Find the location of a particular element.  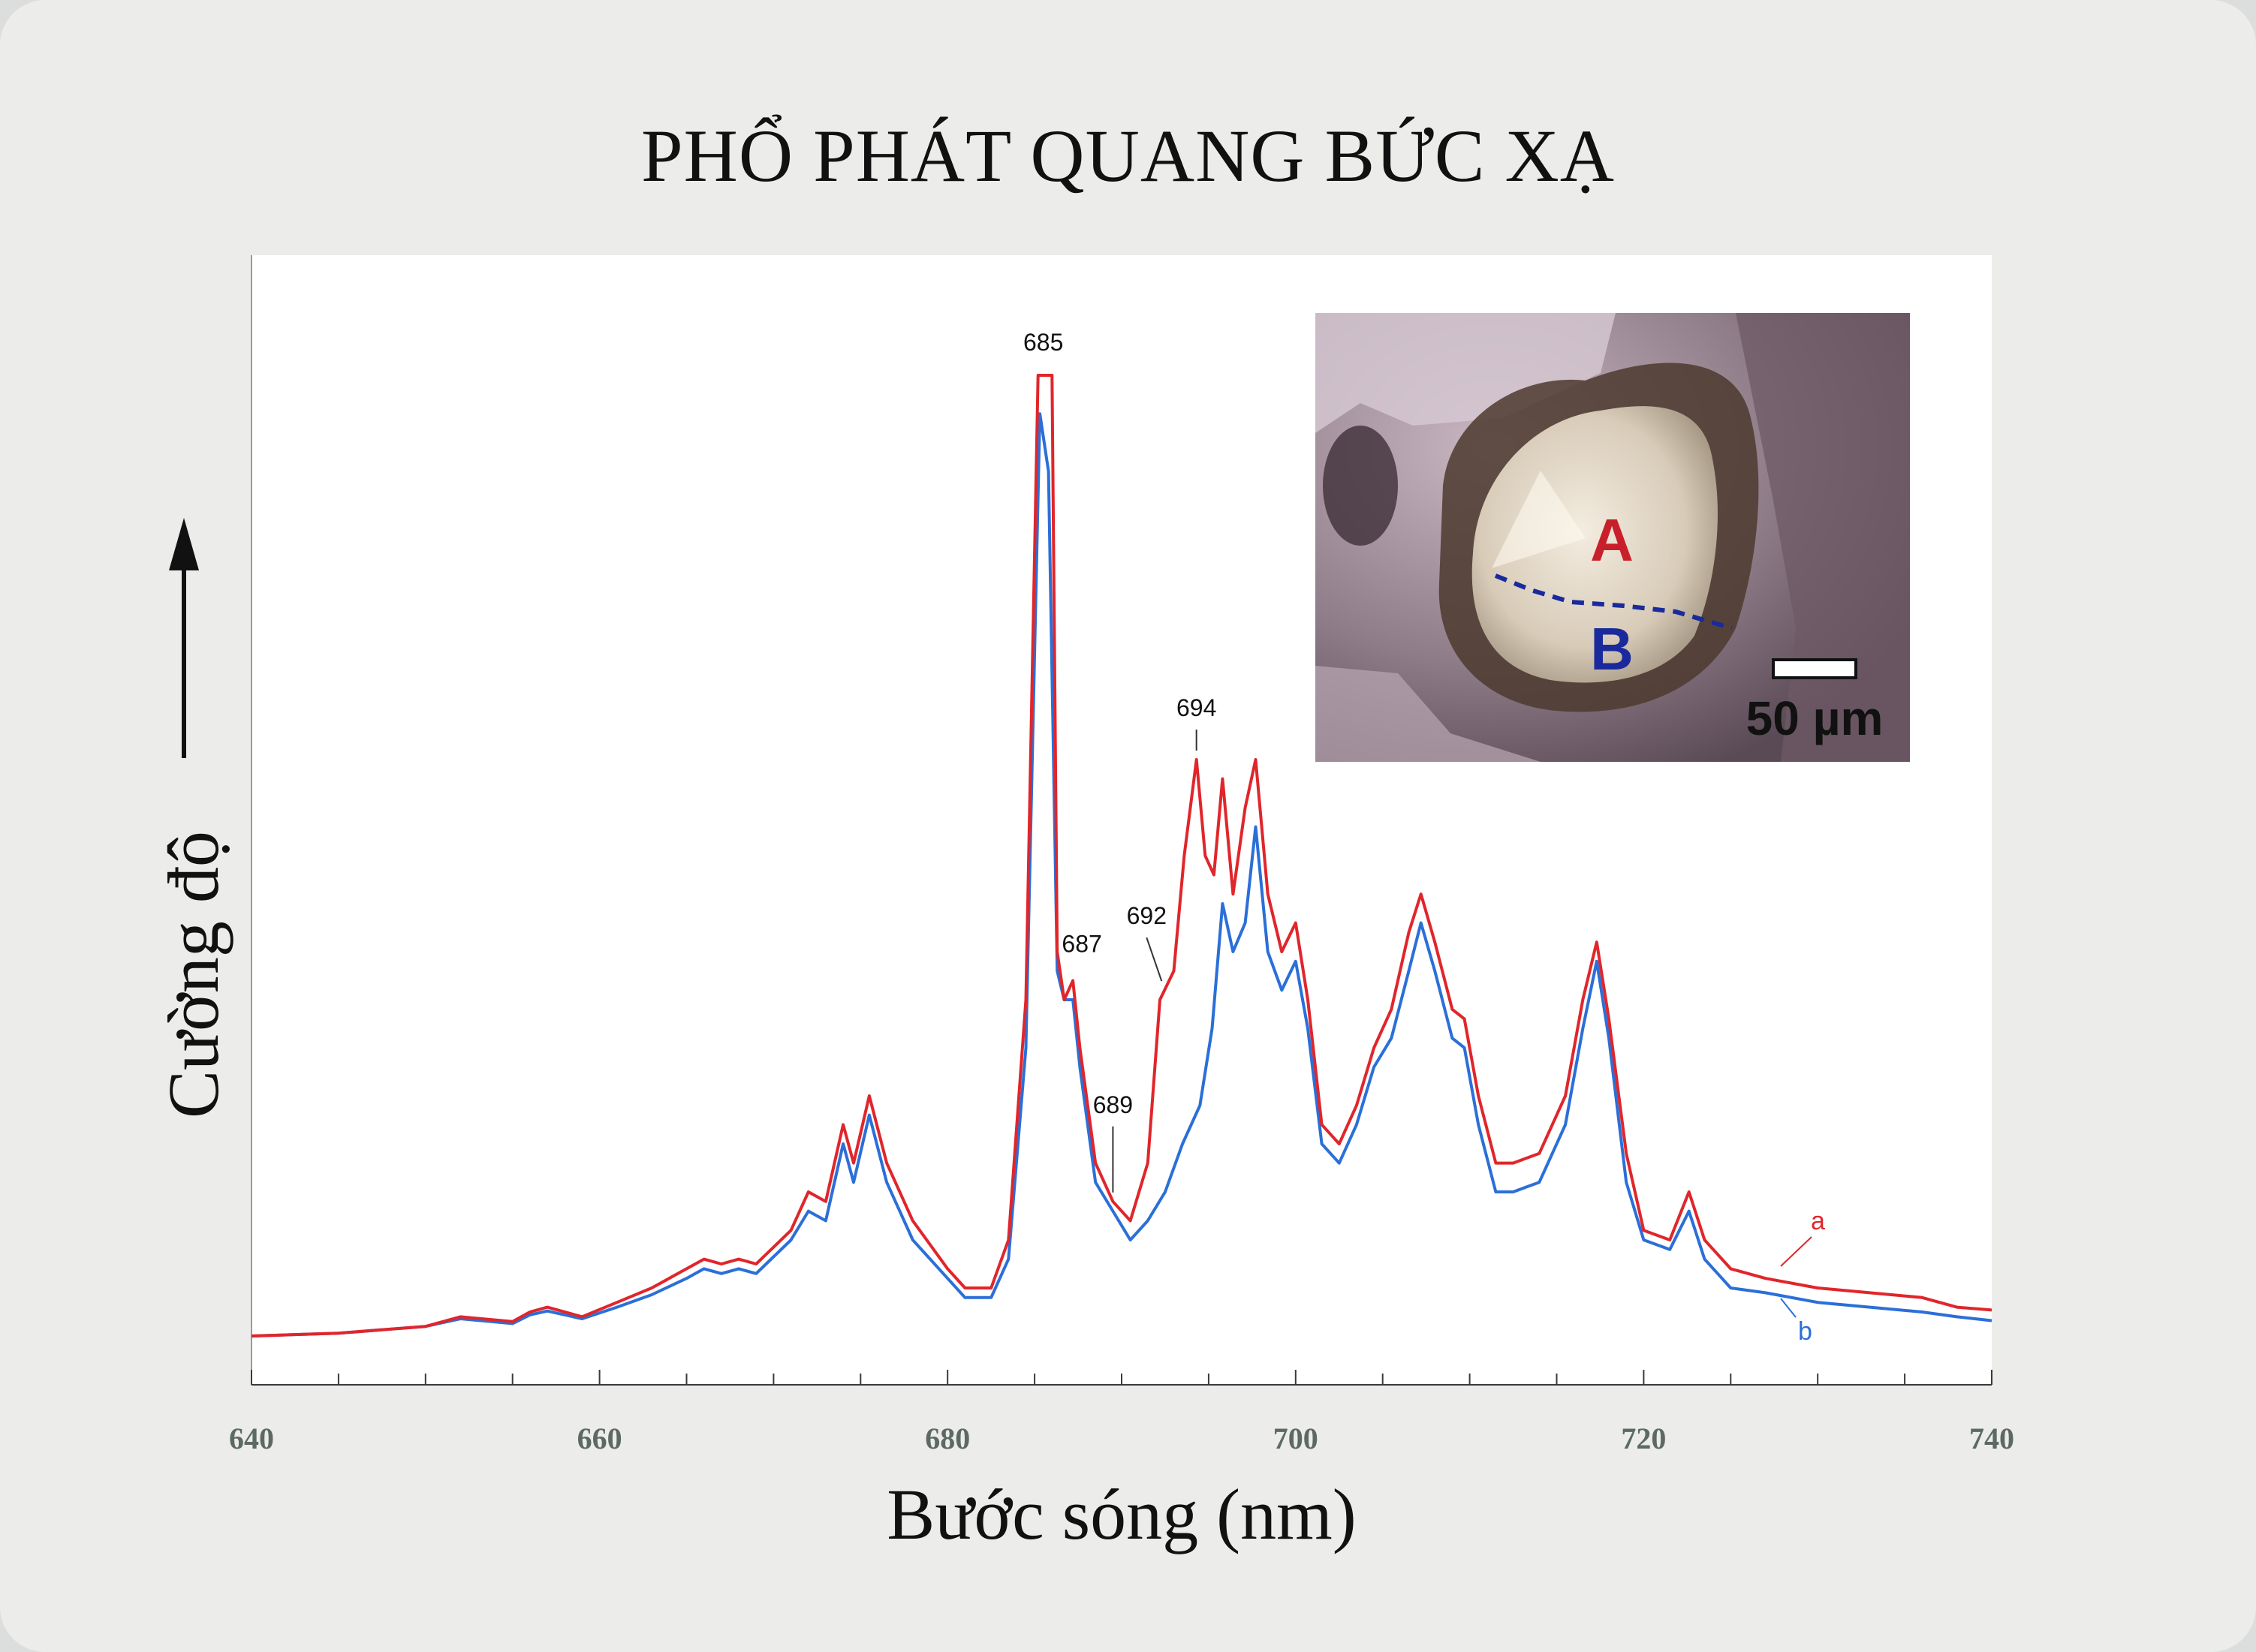

peak-label-694: 694 is located at coordinates (1196, 707).